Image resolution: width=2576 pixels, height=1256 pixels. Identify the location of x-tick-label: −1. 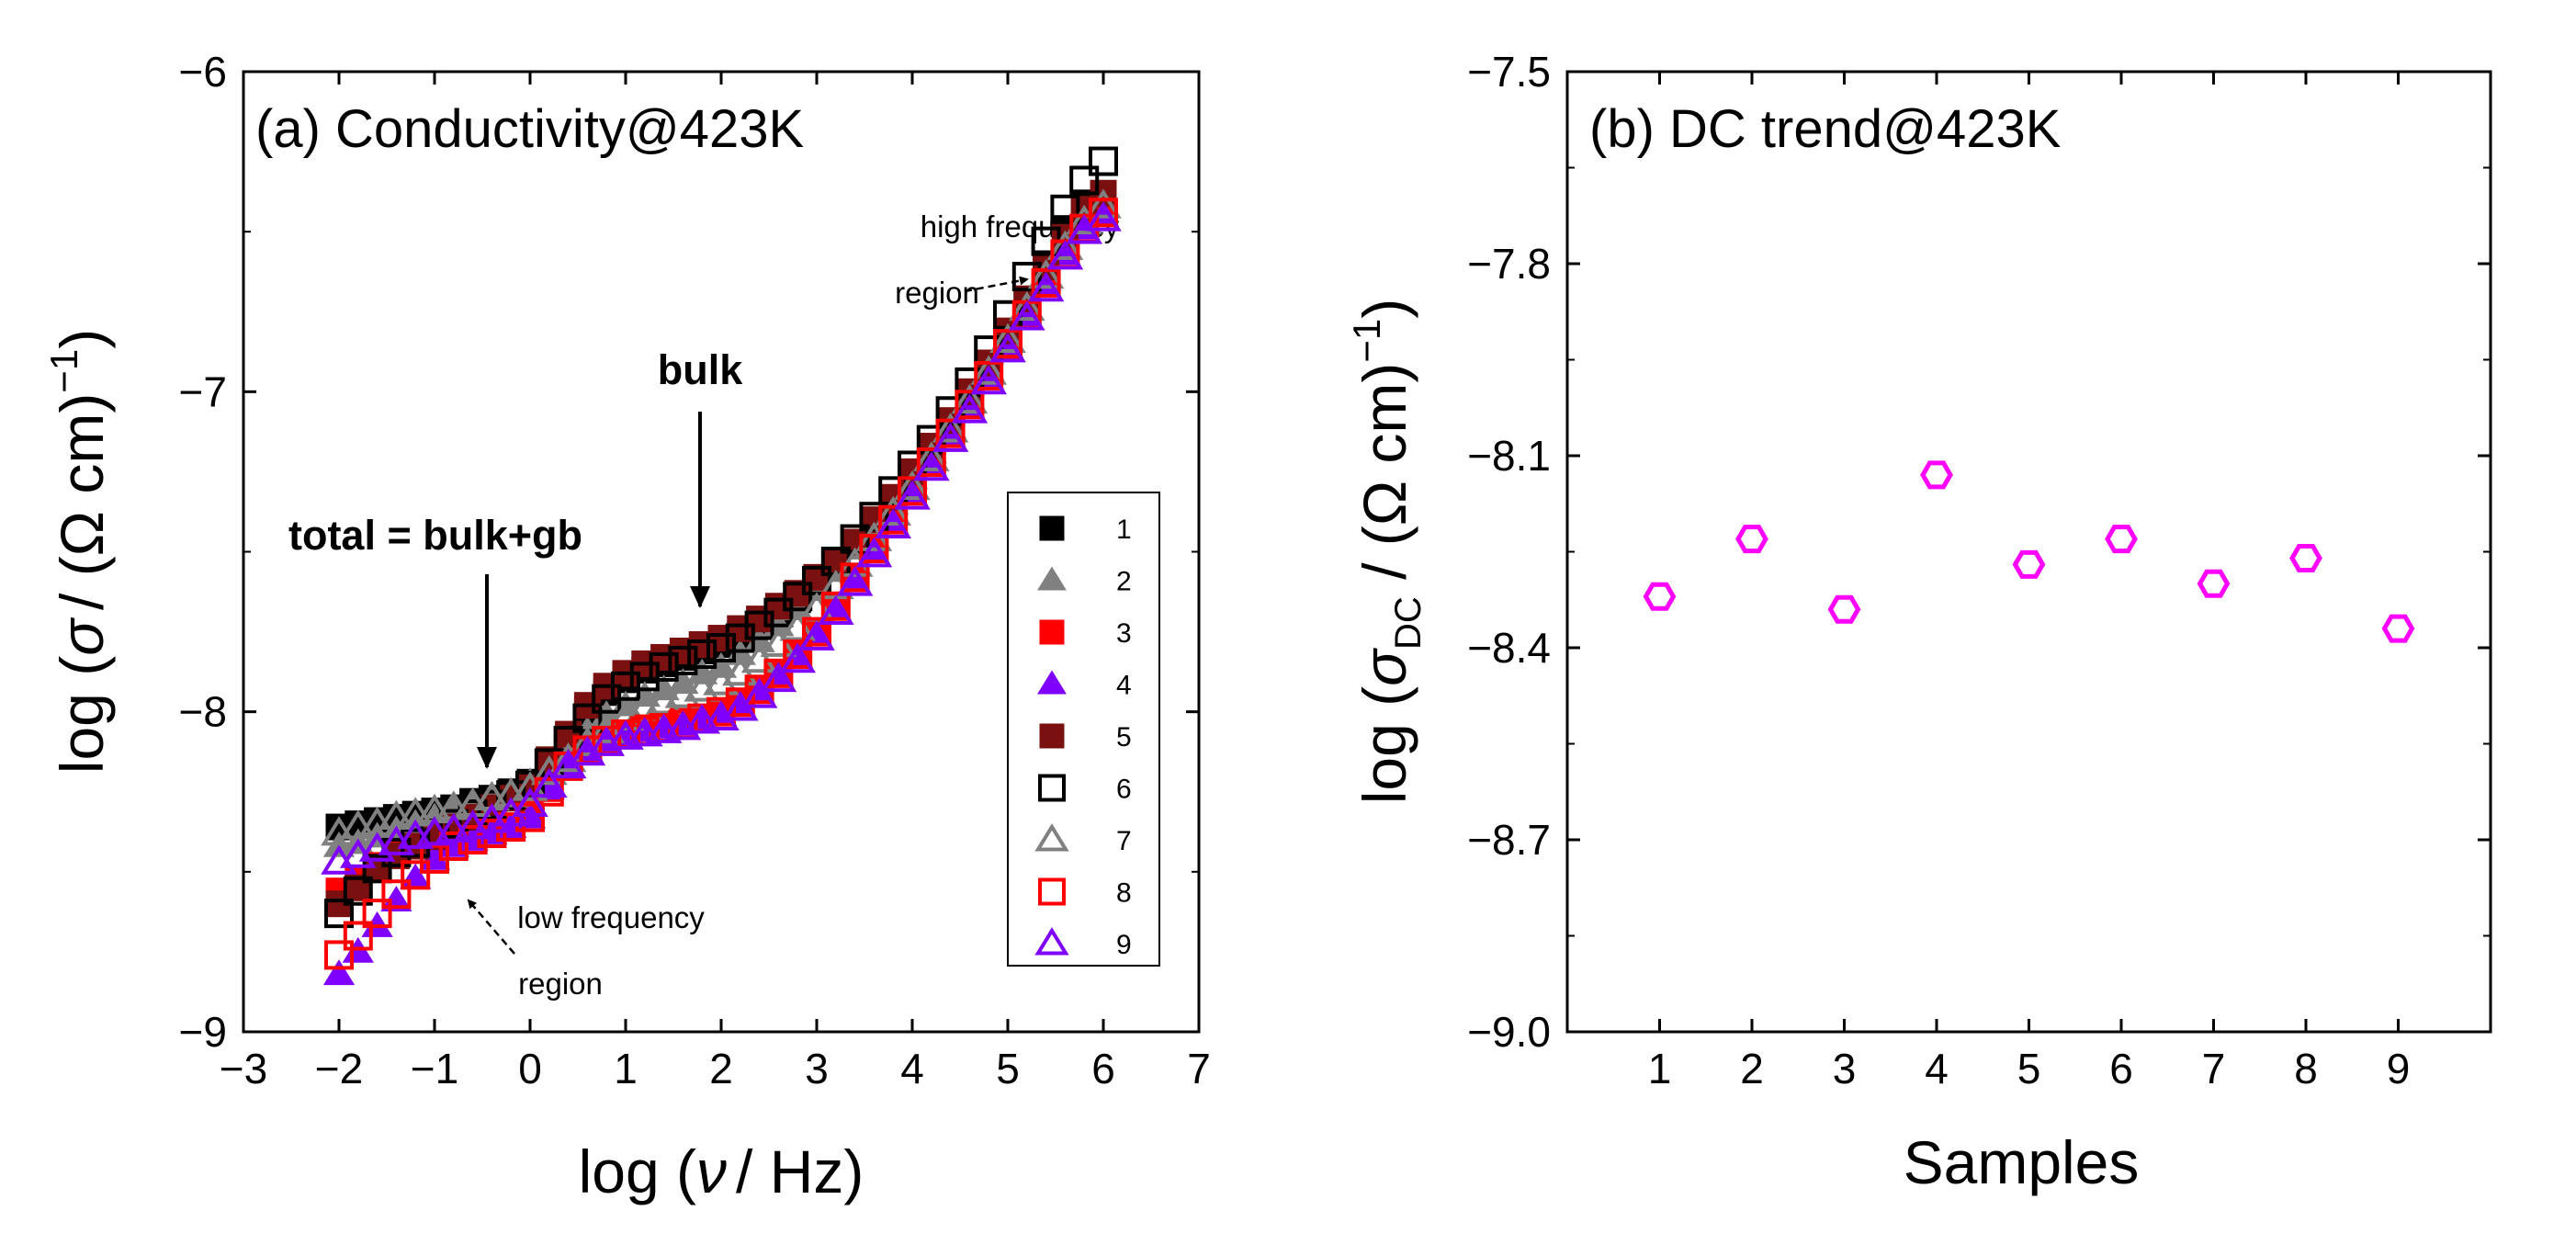
(434, 1068).